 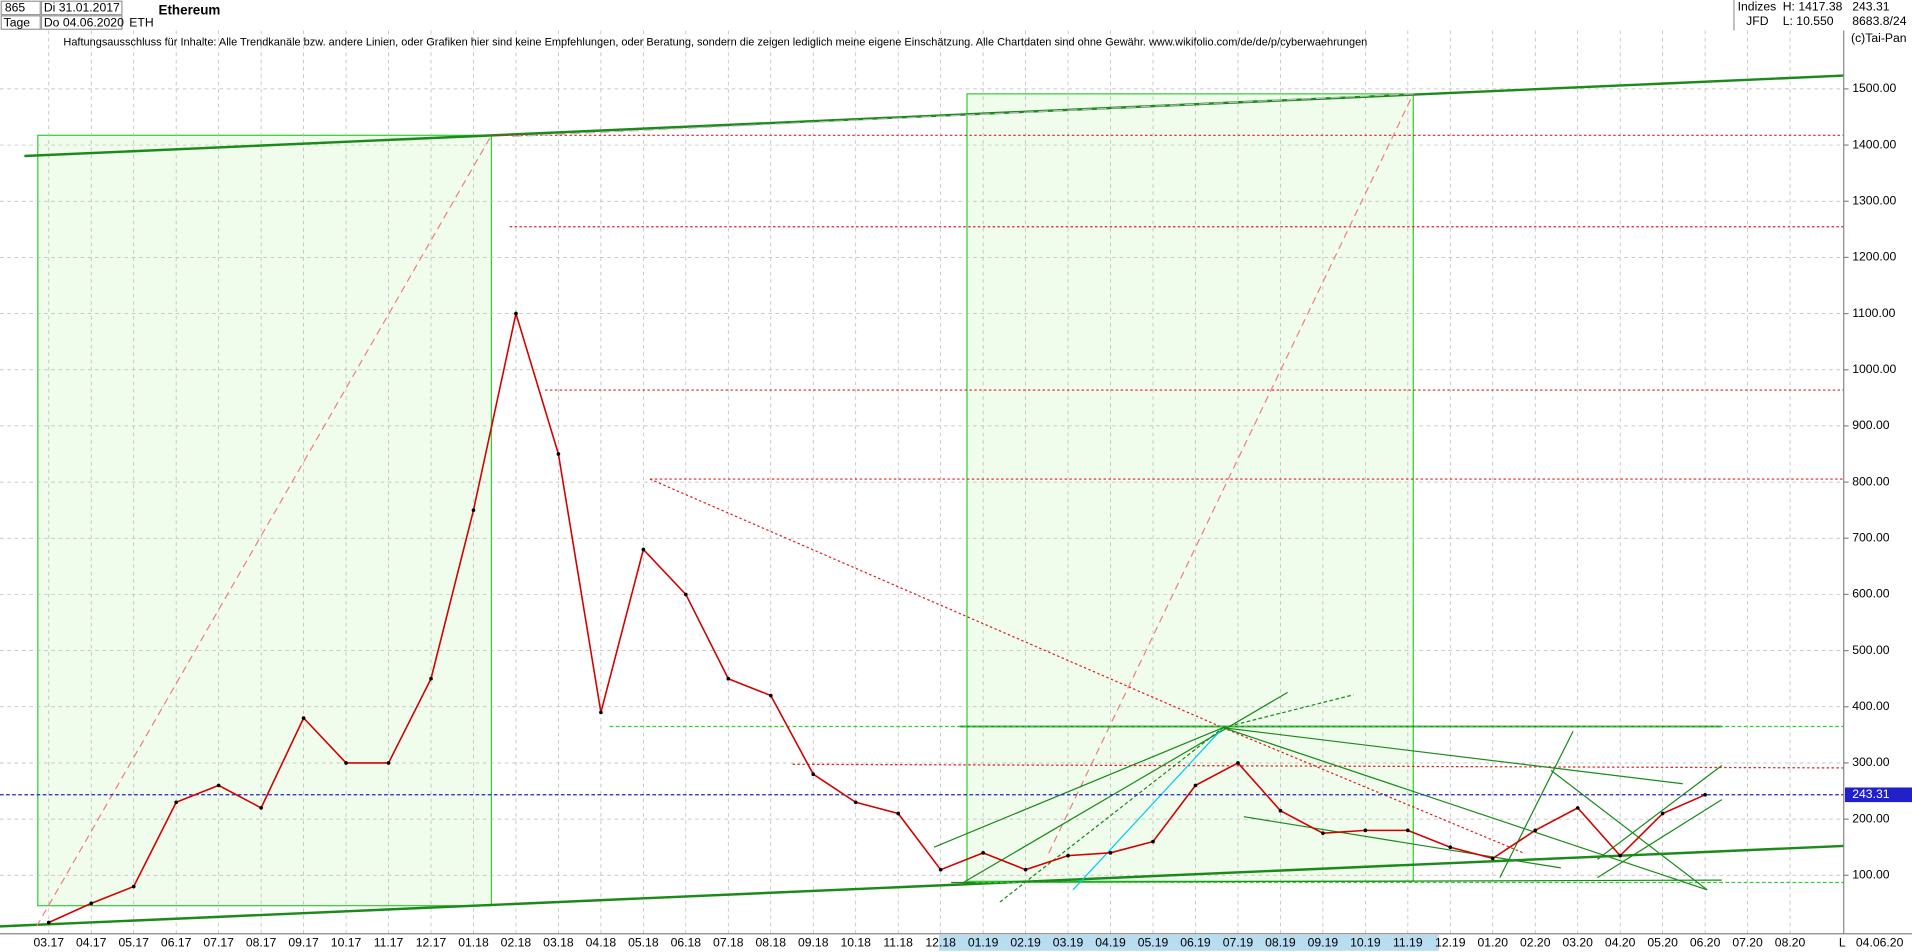 I want to click on x-tick-label: 07.18, so click(x=728, y=943).